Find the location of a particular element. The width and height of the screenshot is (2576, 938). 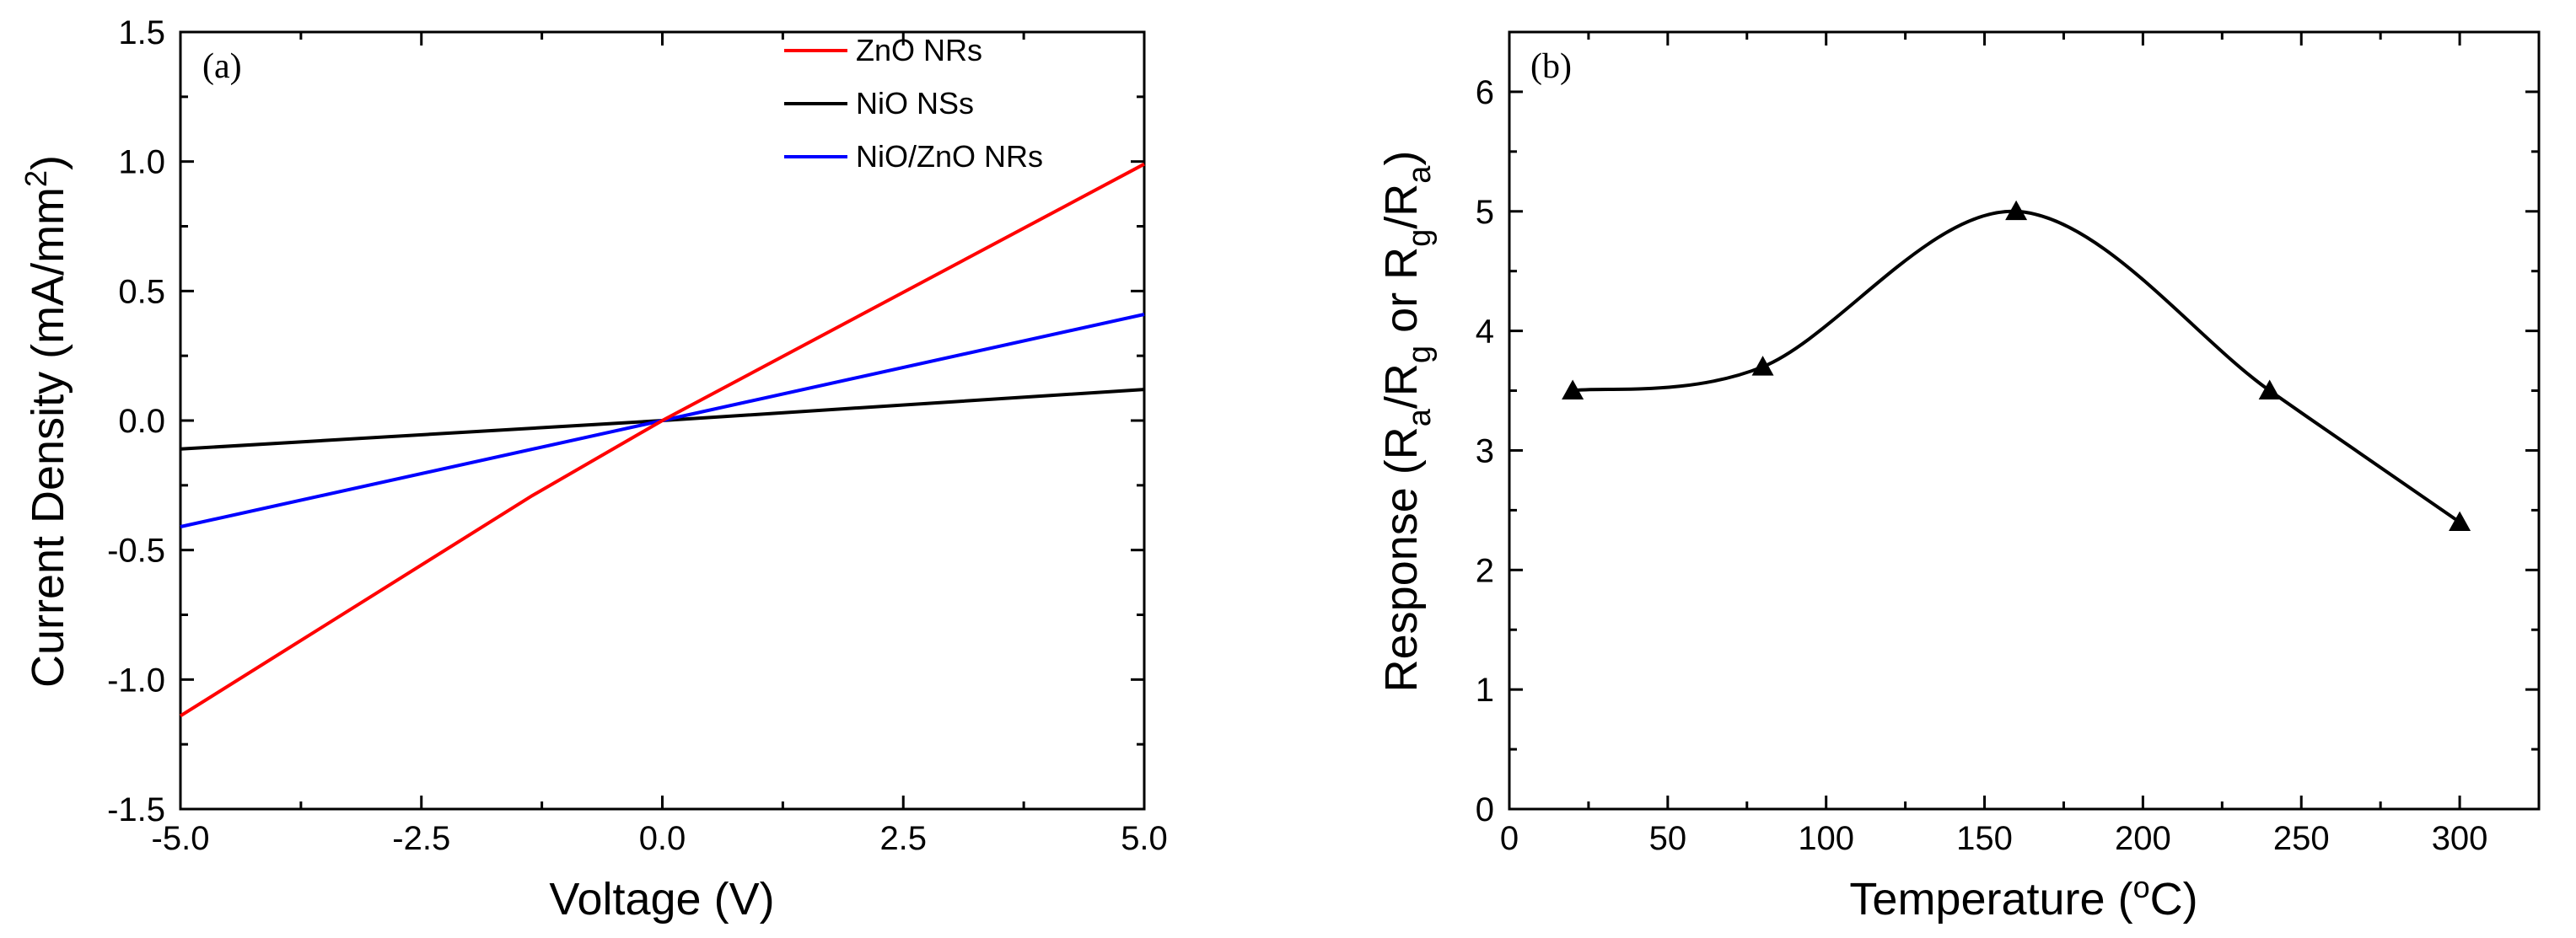

y-axis-title-a-sup: 2 is located at coordinates (36, 178).